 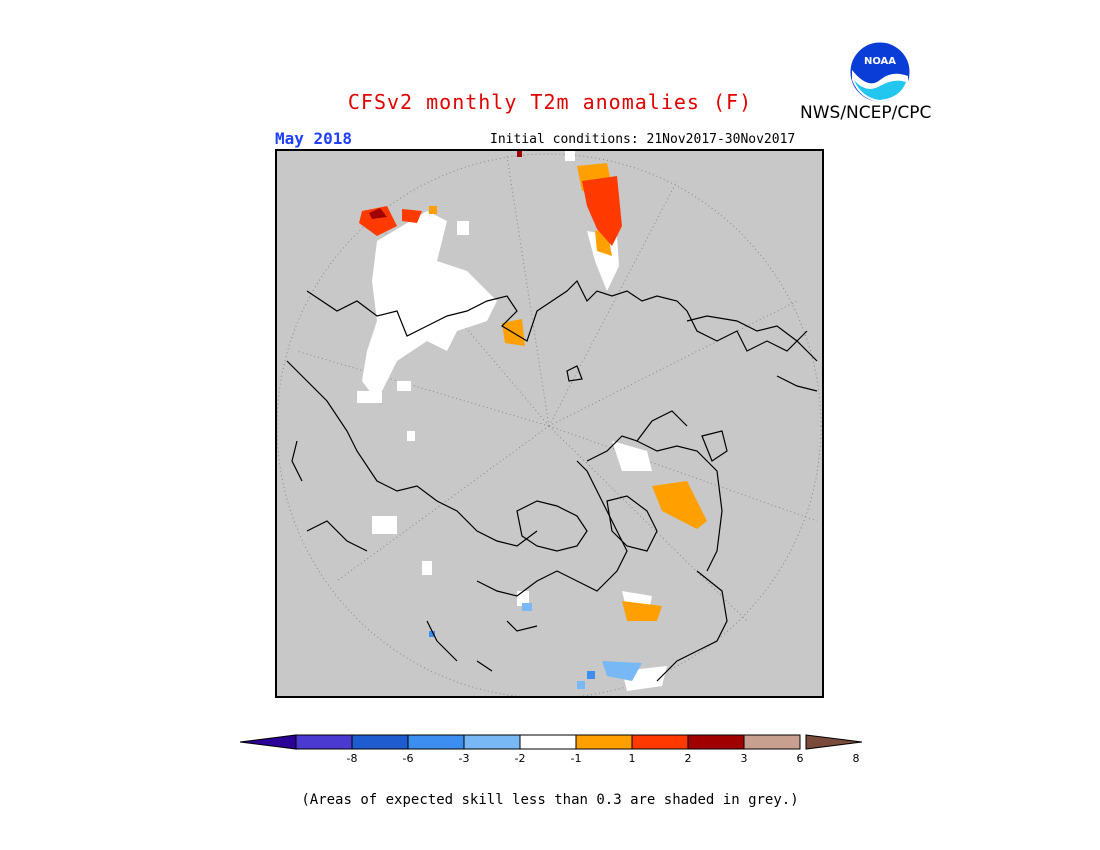 I want to click on colorbar-tick-label: 8, so click(x=856, y=758).